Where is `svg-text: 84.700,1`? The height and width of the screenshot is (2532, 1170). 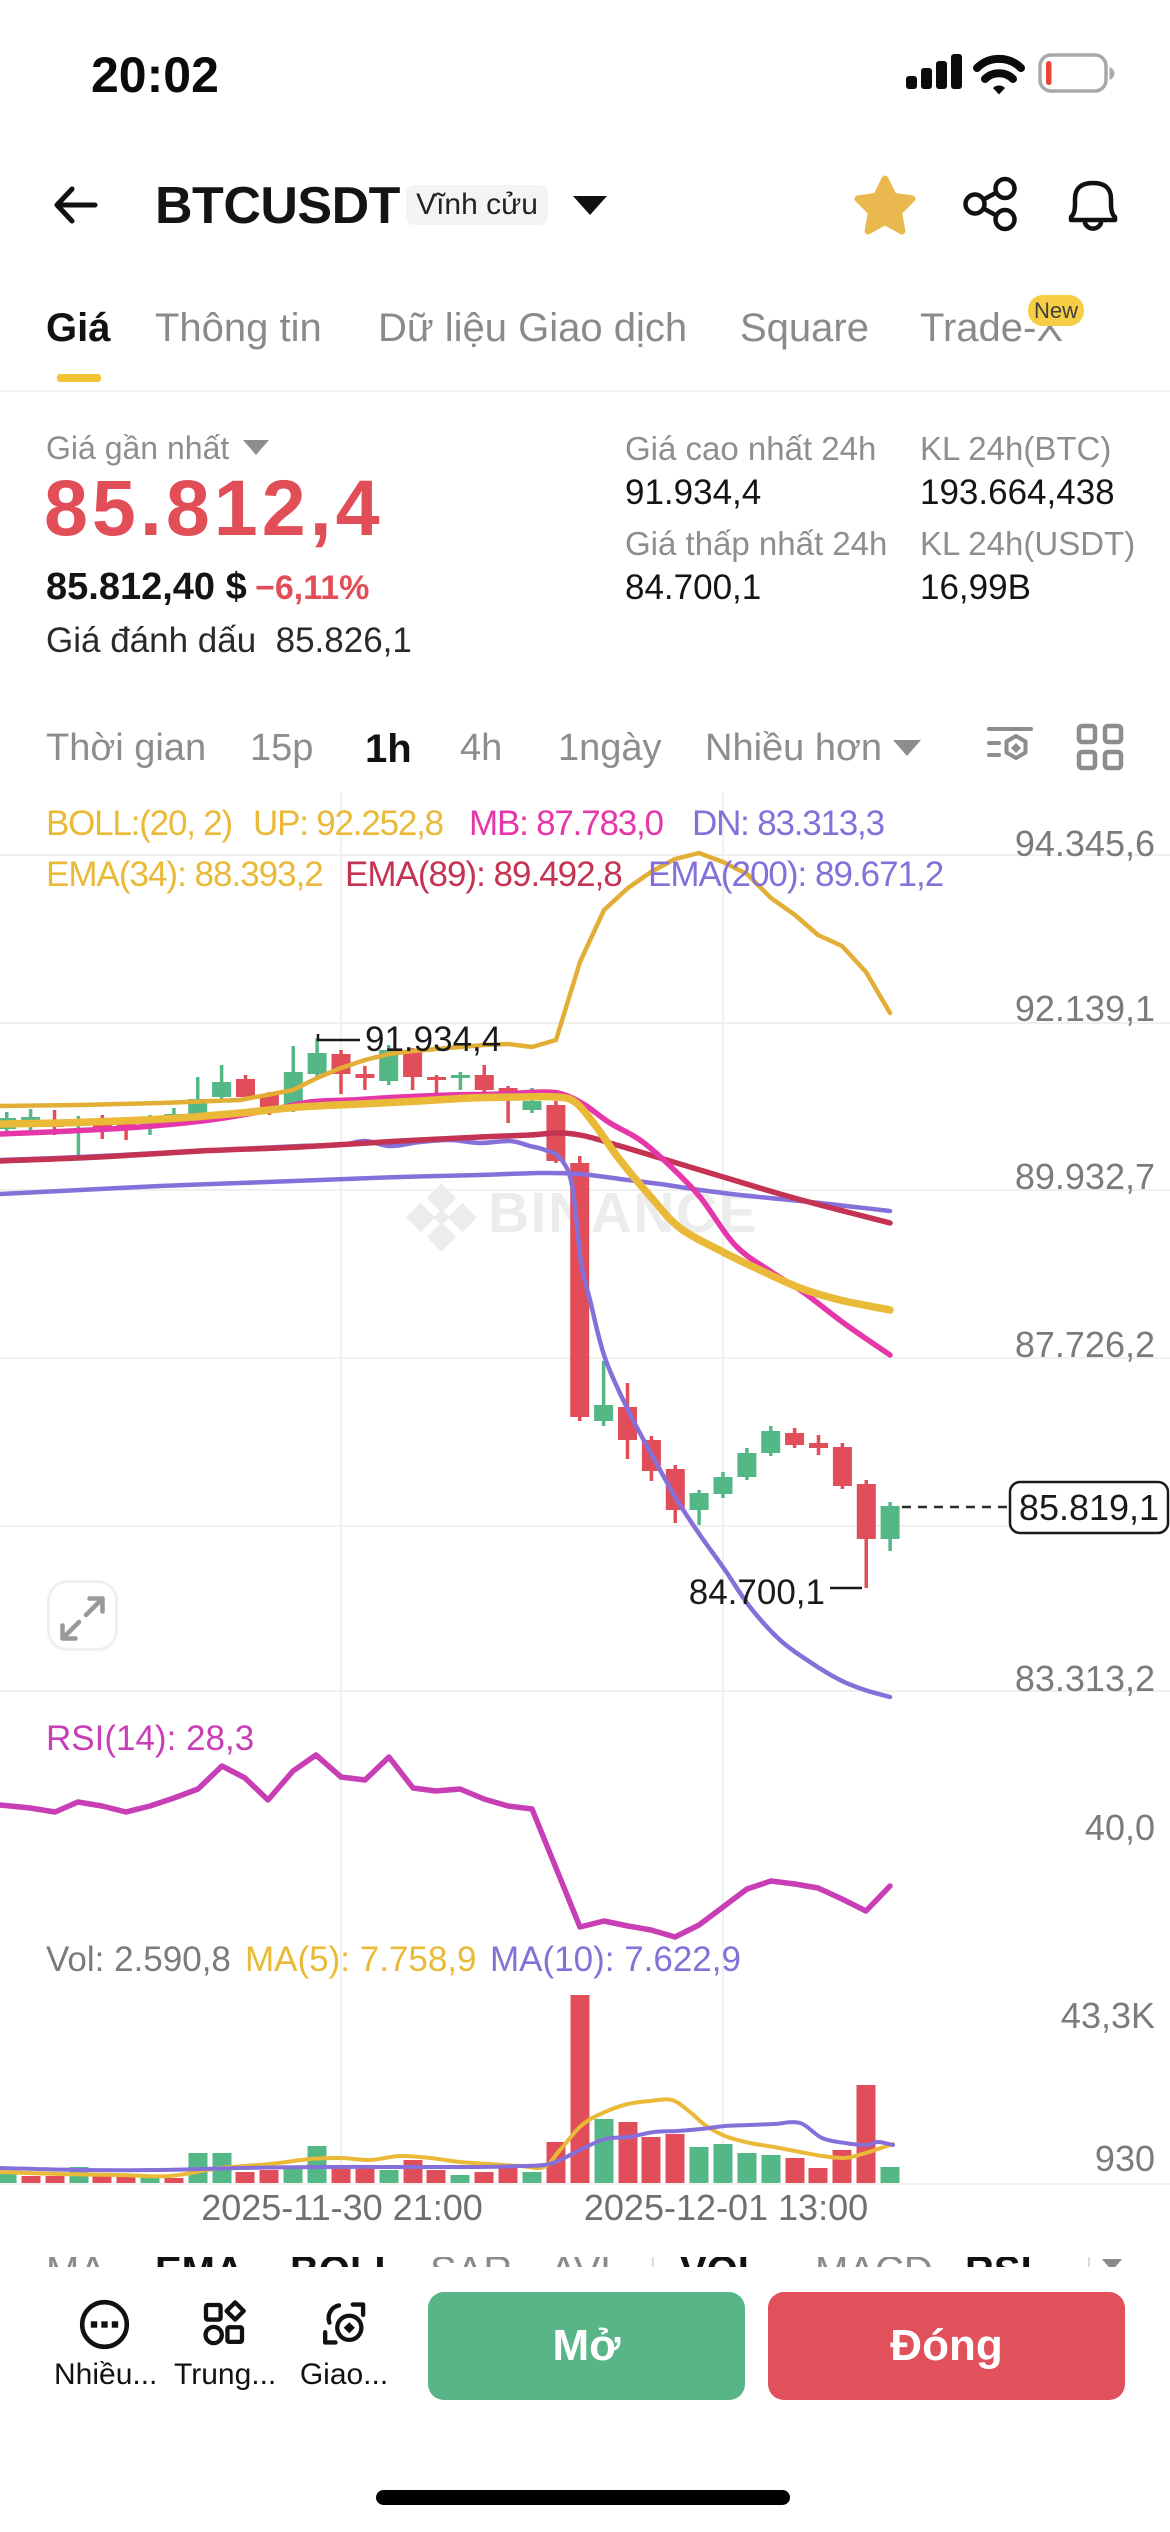 svg-text: 84.700,1 is located at coordinates (757, 1592).